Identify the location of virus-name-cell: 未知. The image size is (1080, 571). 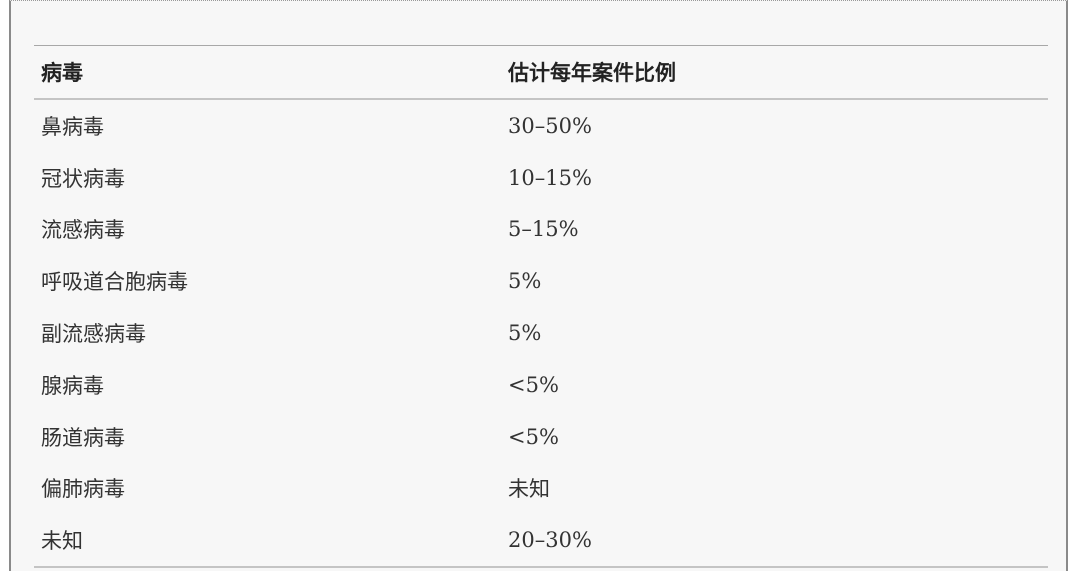
(267, 541).